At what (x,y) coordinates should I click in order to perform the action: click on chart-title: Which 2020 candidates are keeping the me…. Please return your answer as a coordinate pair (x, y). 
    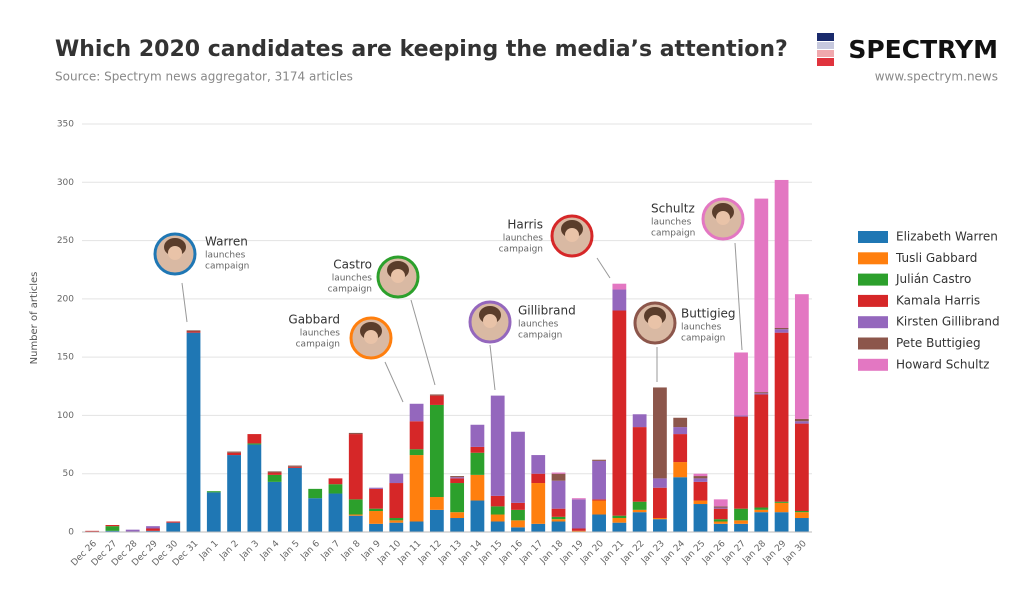
    Looking at the image, I should click on (421, 49).